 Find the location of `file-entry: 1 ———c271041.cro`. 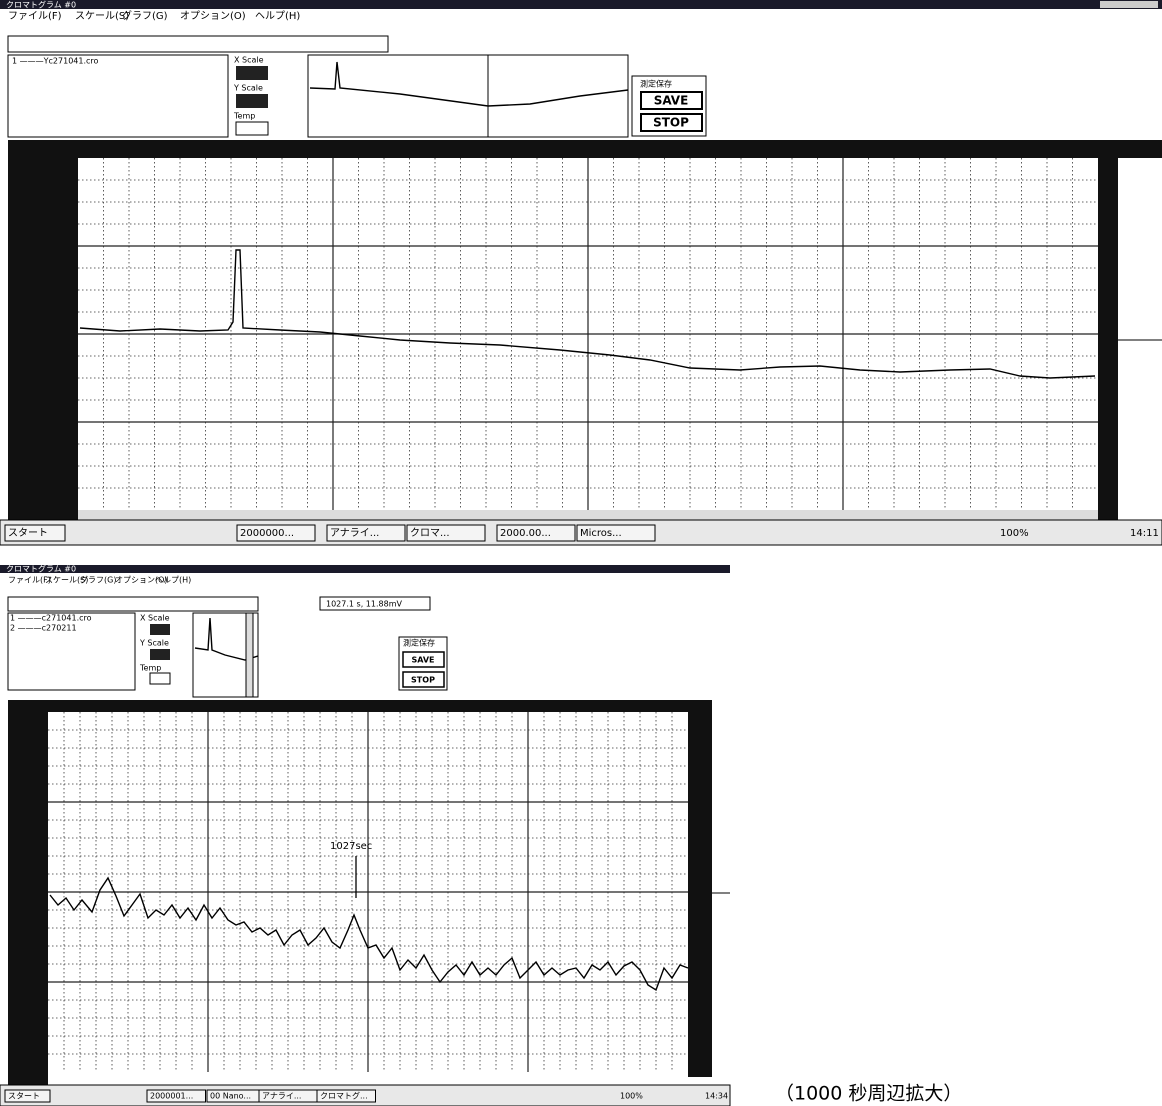

file-entry: 1 ———c271041.cro is located at coordinates (51, 618).